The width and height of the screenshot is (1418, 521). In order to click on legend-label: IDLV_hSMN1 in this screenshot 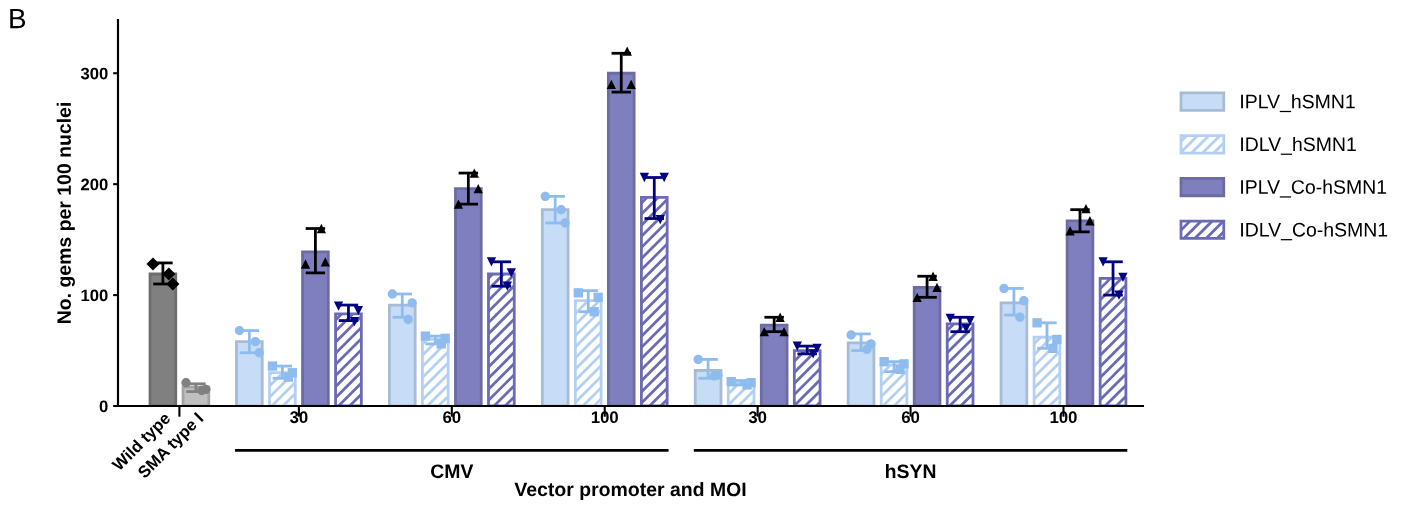, I will do `click(1298, 145)`.